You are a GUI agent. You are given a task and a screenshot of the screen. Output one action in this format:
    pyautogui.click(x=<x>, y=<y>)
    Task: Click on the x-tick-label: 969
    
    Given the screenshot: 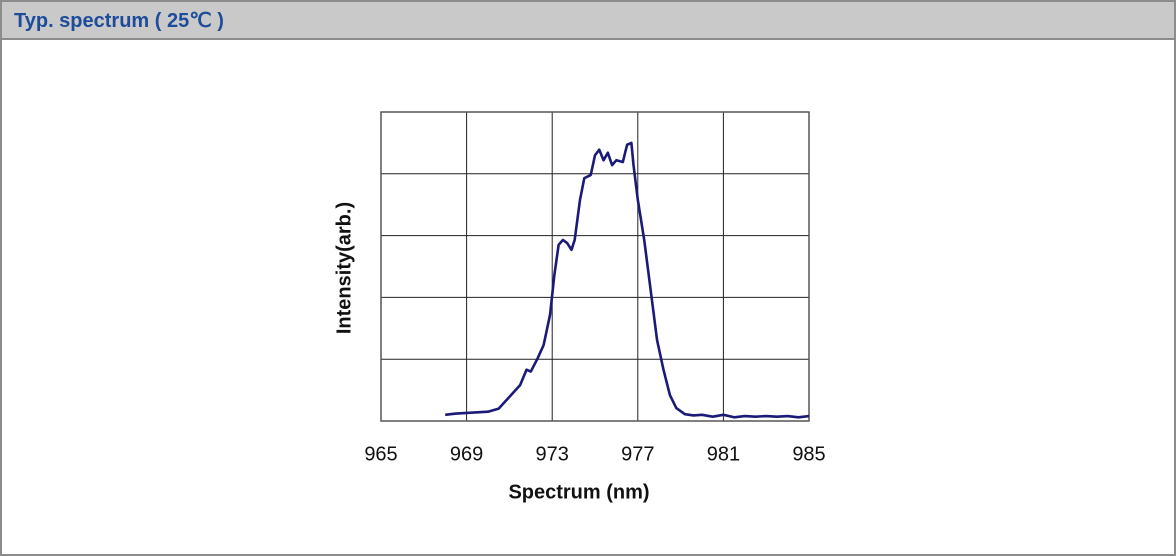 What is the action you would take?
    pyautogui.click(x=466, y=454)
    